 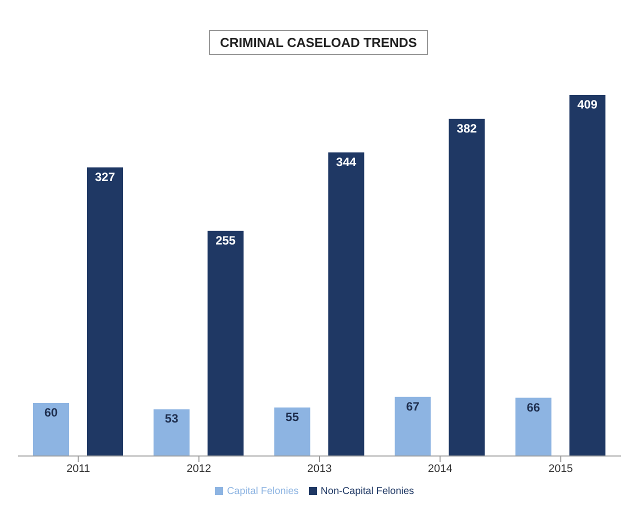 What do you see at coordinates (293, 417) in the screenshot?
I see `data-label: 55` at bounding box center [293, 417].